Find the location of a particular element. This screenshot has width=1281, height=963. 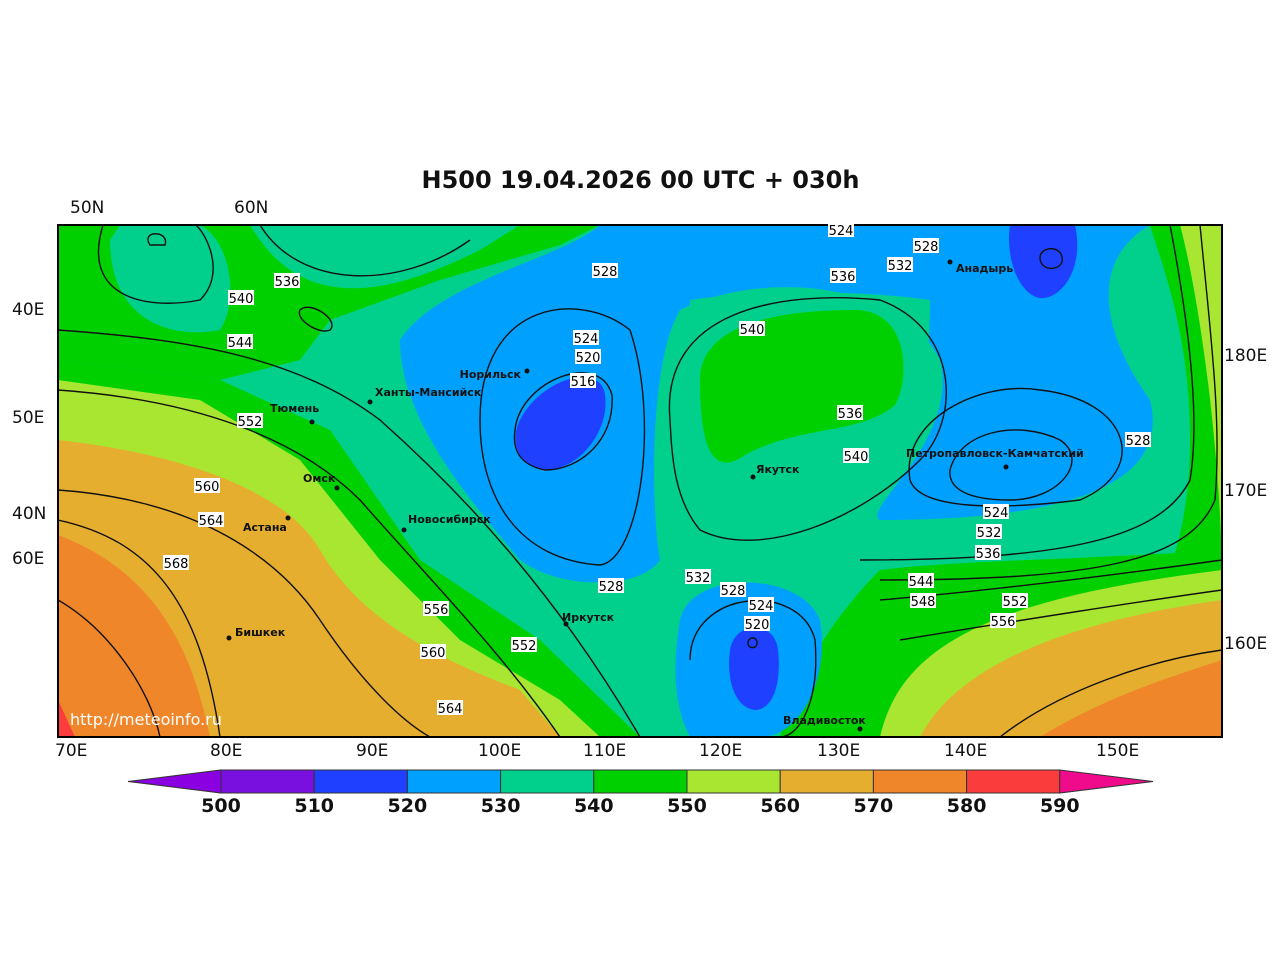

city-label: Владивосток is located at coordinates (824, 720).